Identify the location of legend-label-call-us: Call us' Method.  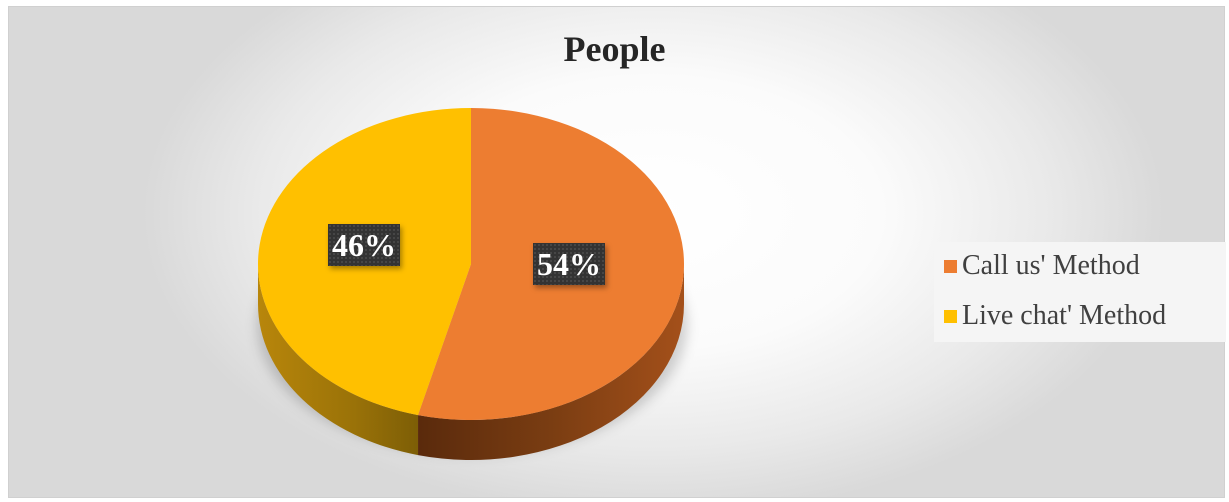
(1051, 265).